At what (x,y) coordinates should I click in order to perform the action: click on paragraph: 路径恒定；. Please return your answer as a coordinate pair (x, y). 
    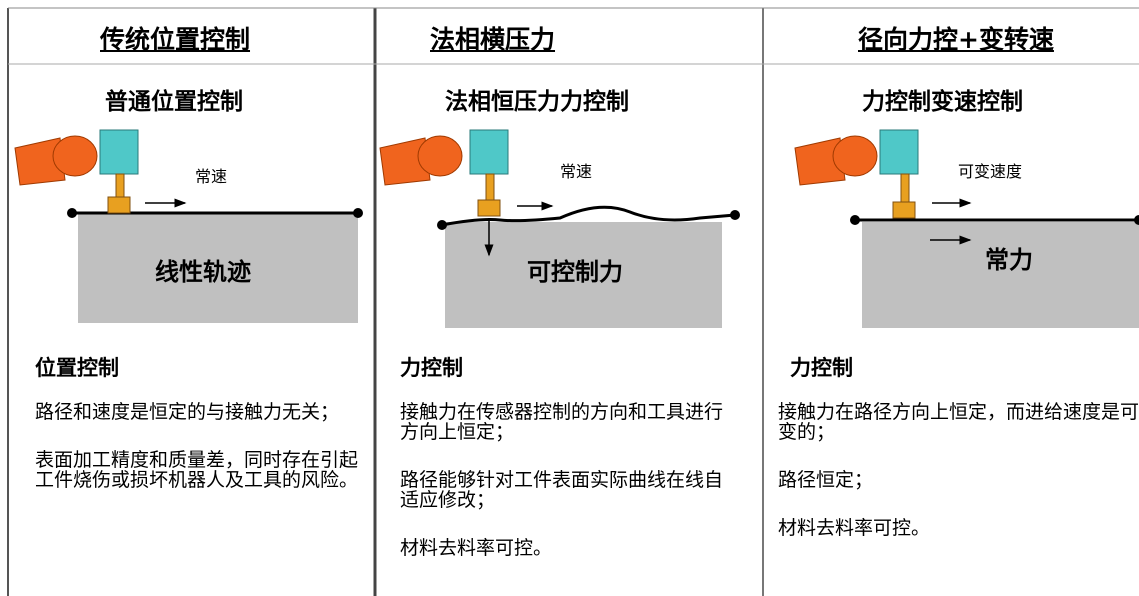
    Looking at the image, I should click on (826, 480).